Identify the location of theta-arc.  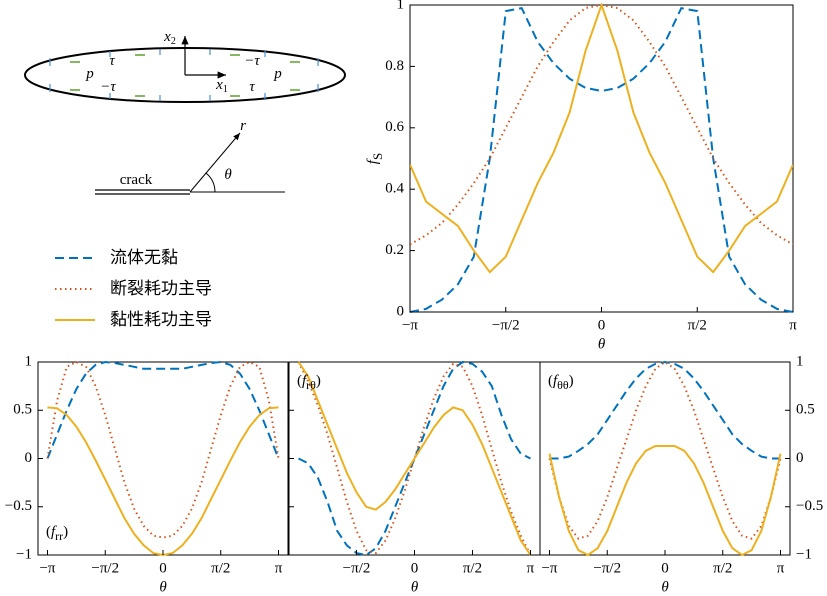
(210, 182).